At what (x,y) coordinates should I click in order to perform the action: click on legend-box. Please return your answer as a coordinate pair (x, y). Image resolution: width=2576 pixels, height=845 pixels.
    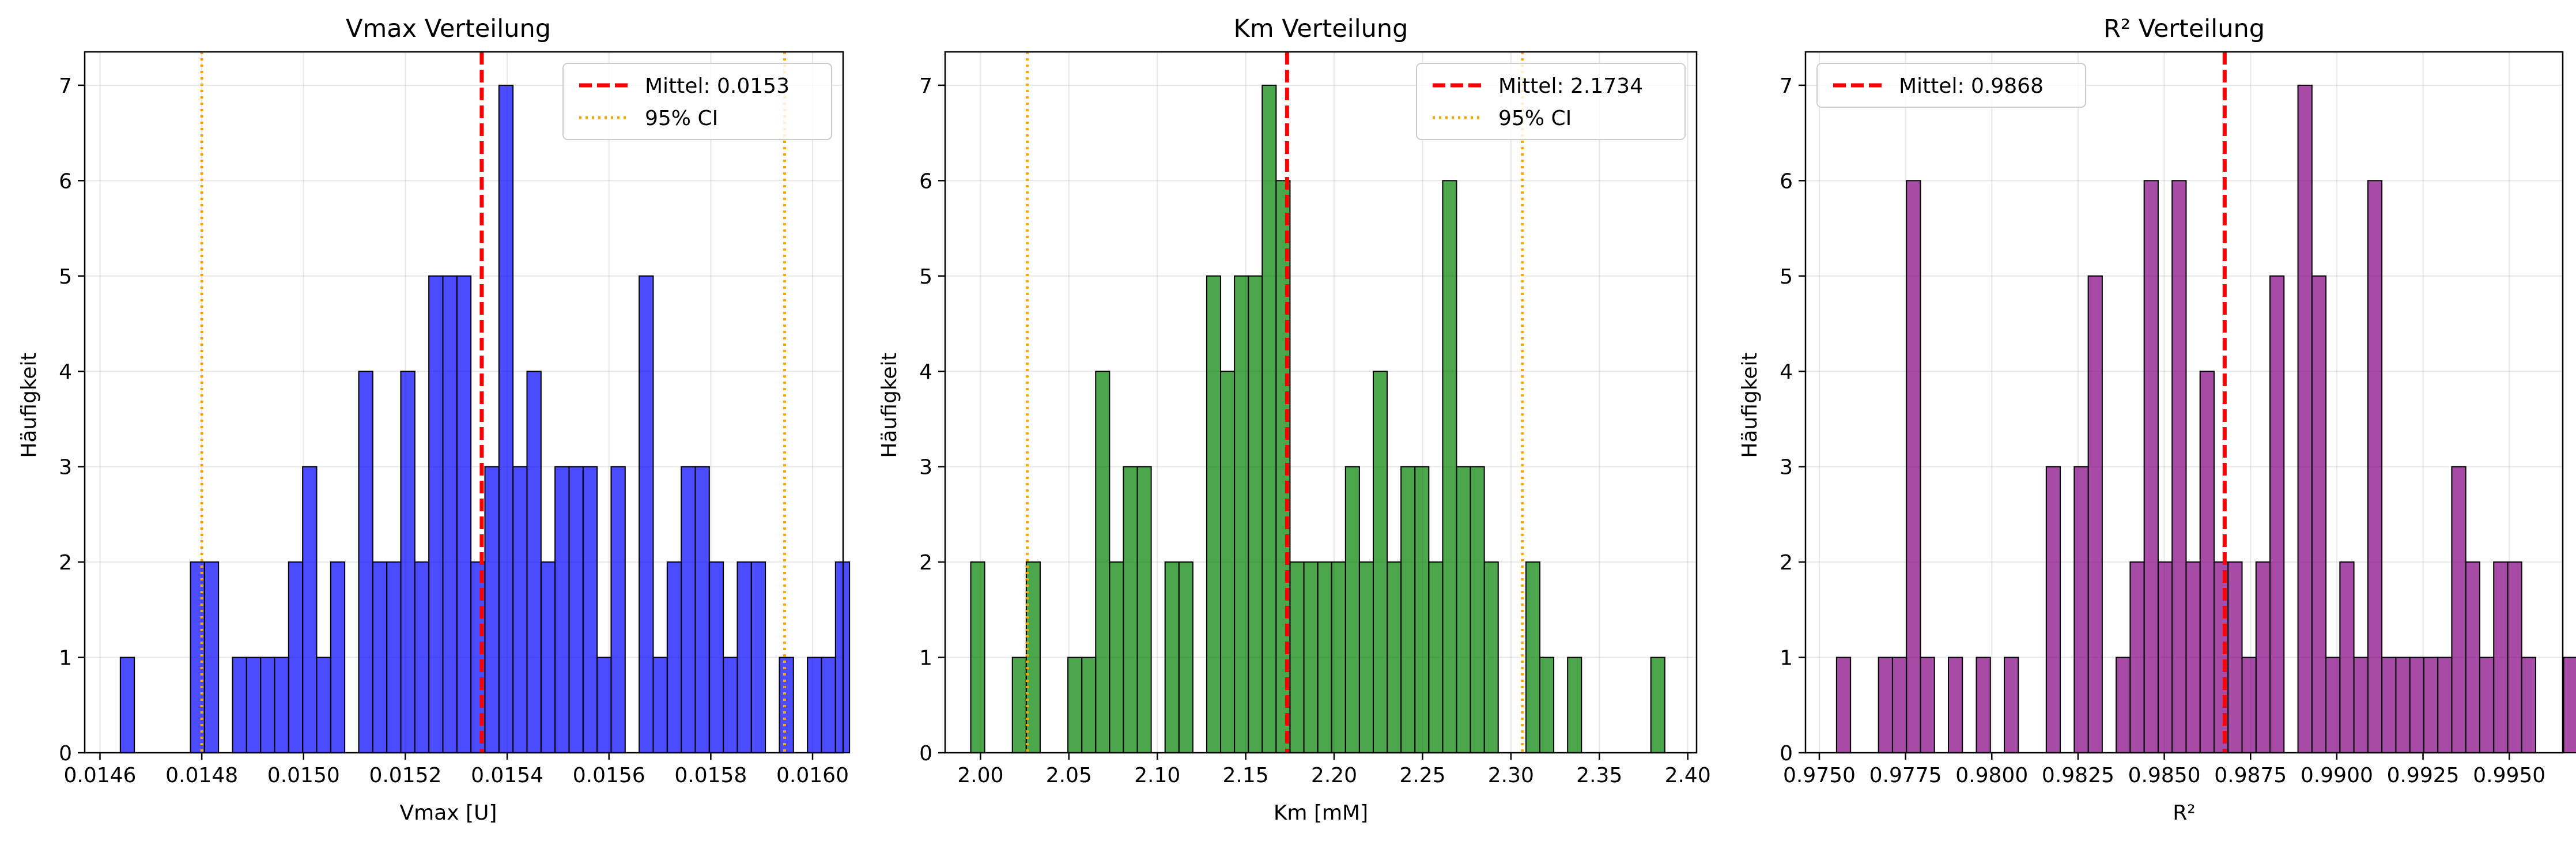
    Looking at the image, I should click on (697, 101).